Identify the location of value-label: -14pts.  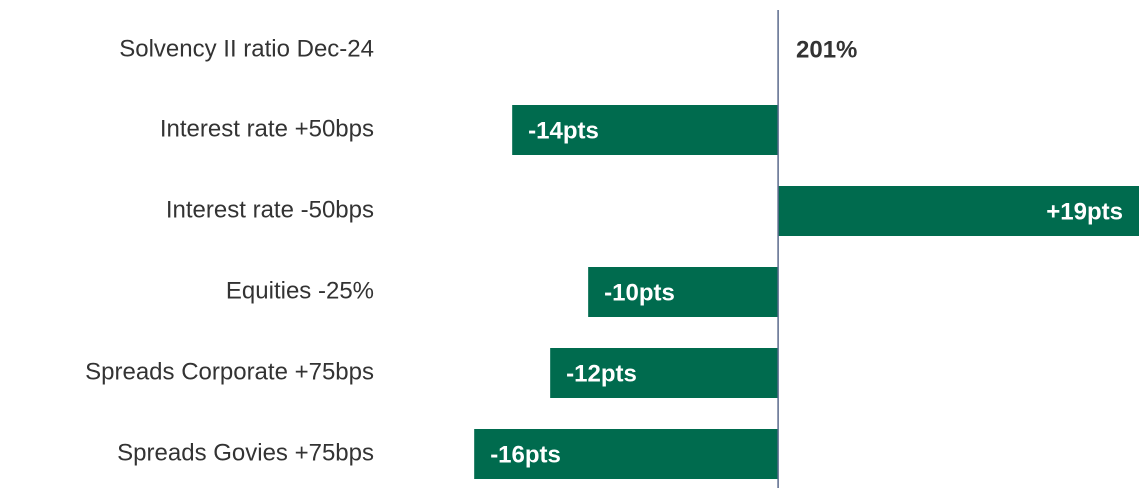
(563, 130).